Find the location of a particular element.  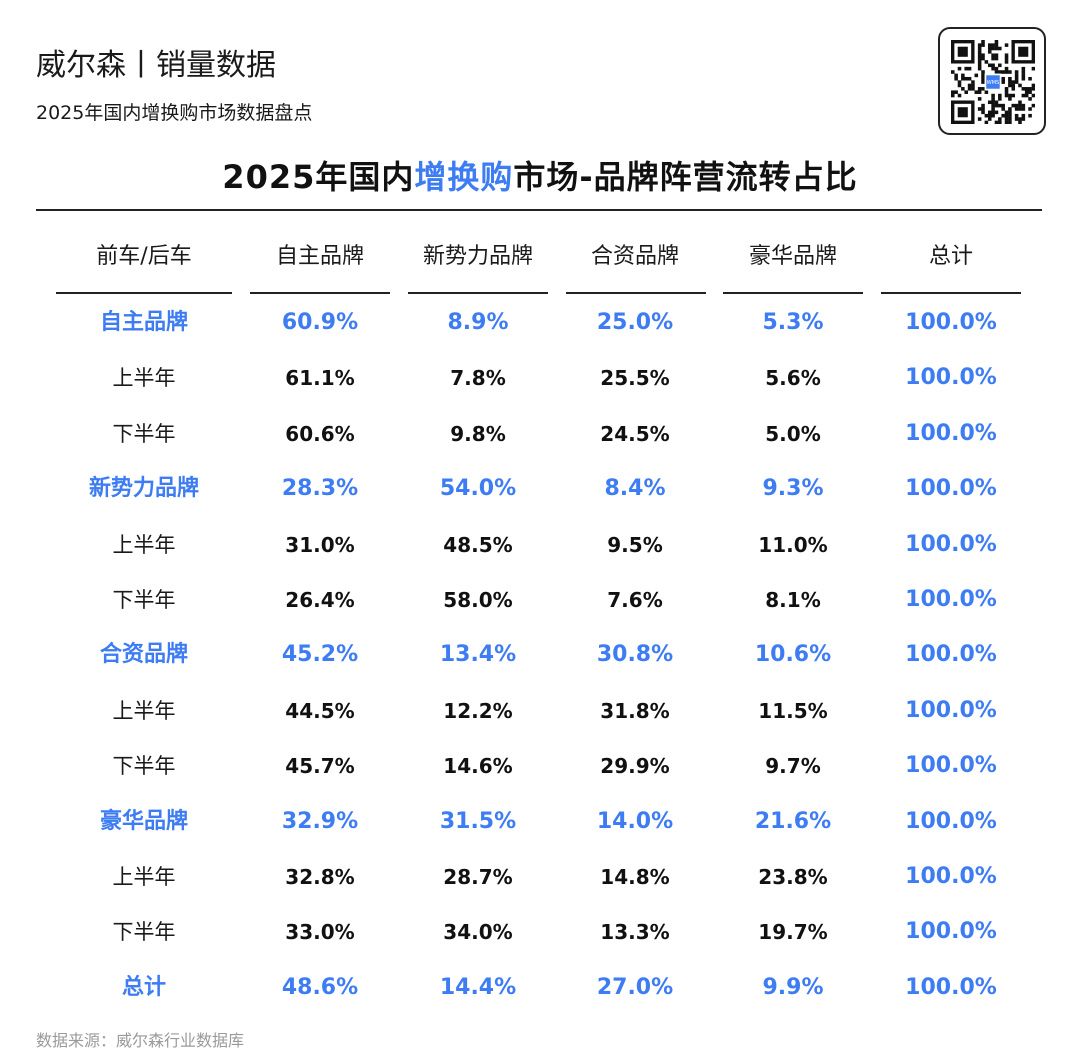

cell-col-domestic: 26.4% is located at coordinates (320, 600).